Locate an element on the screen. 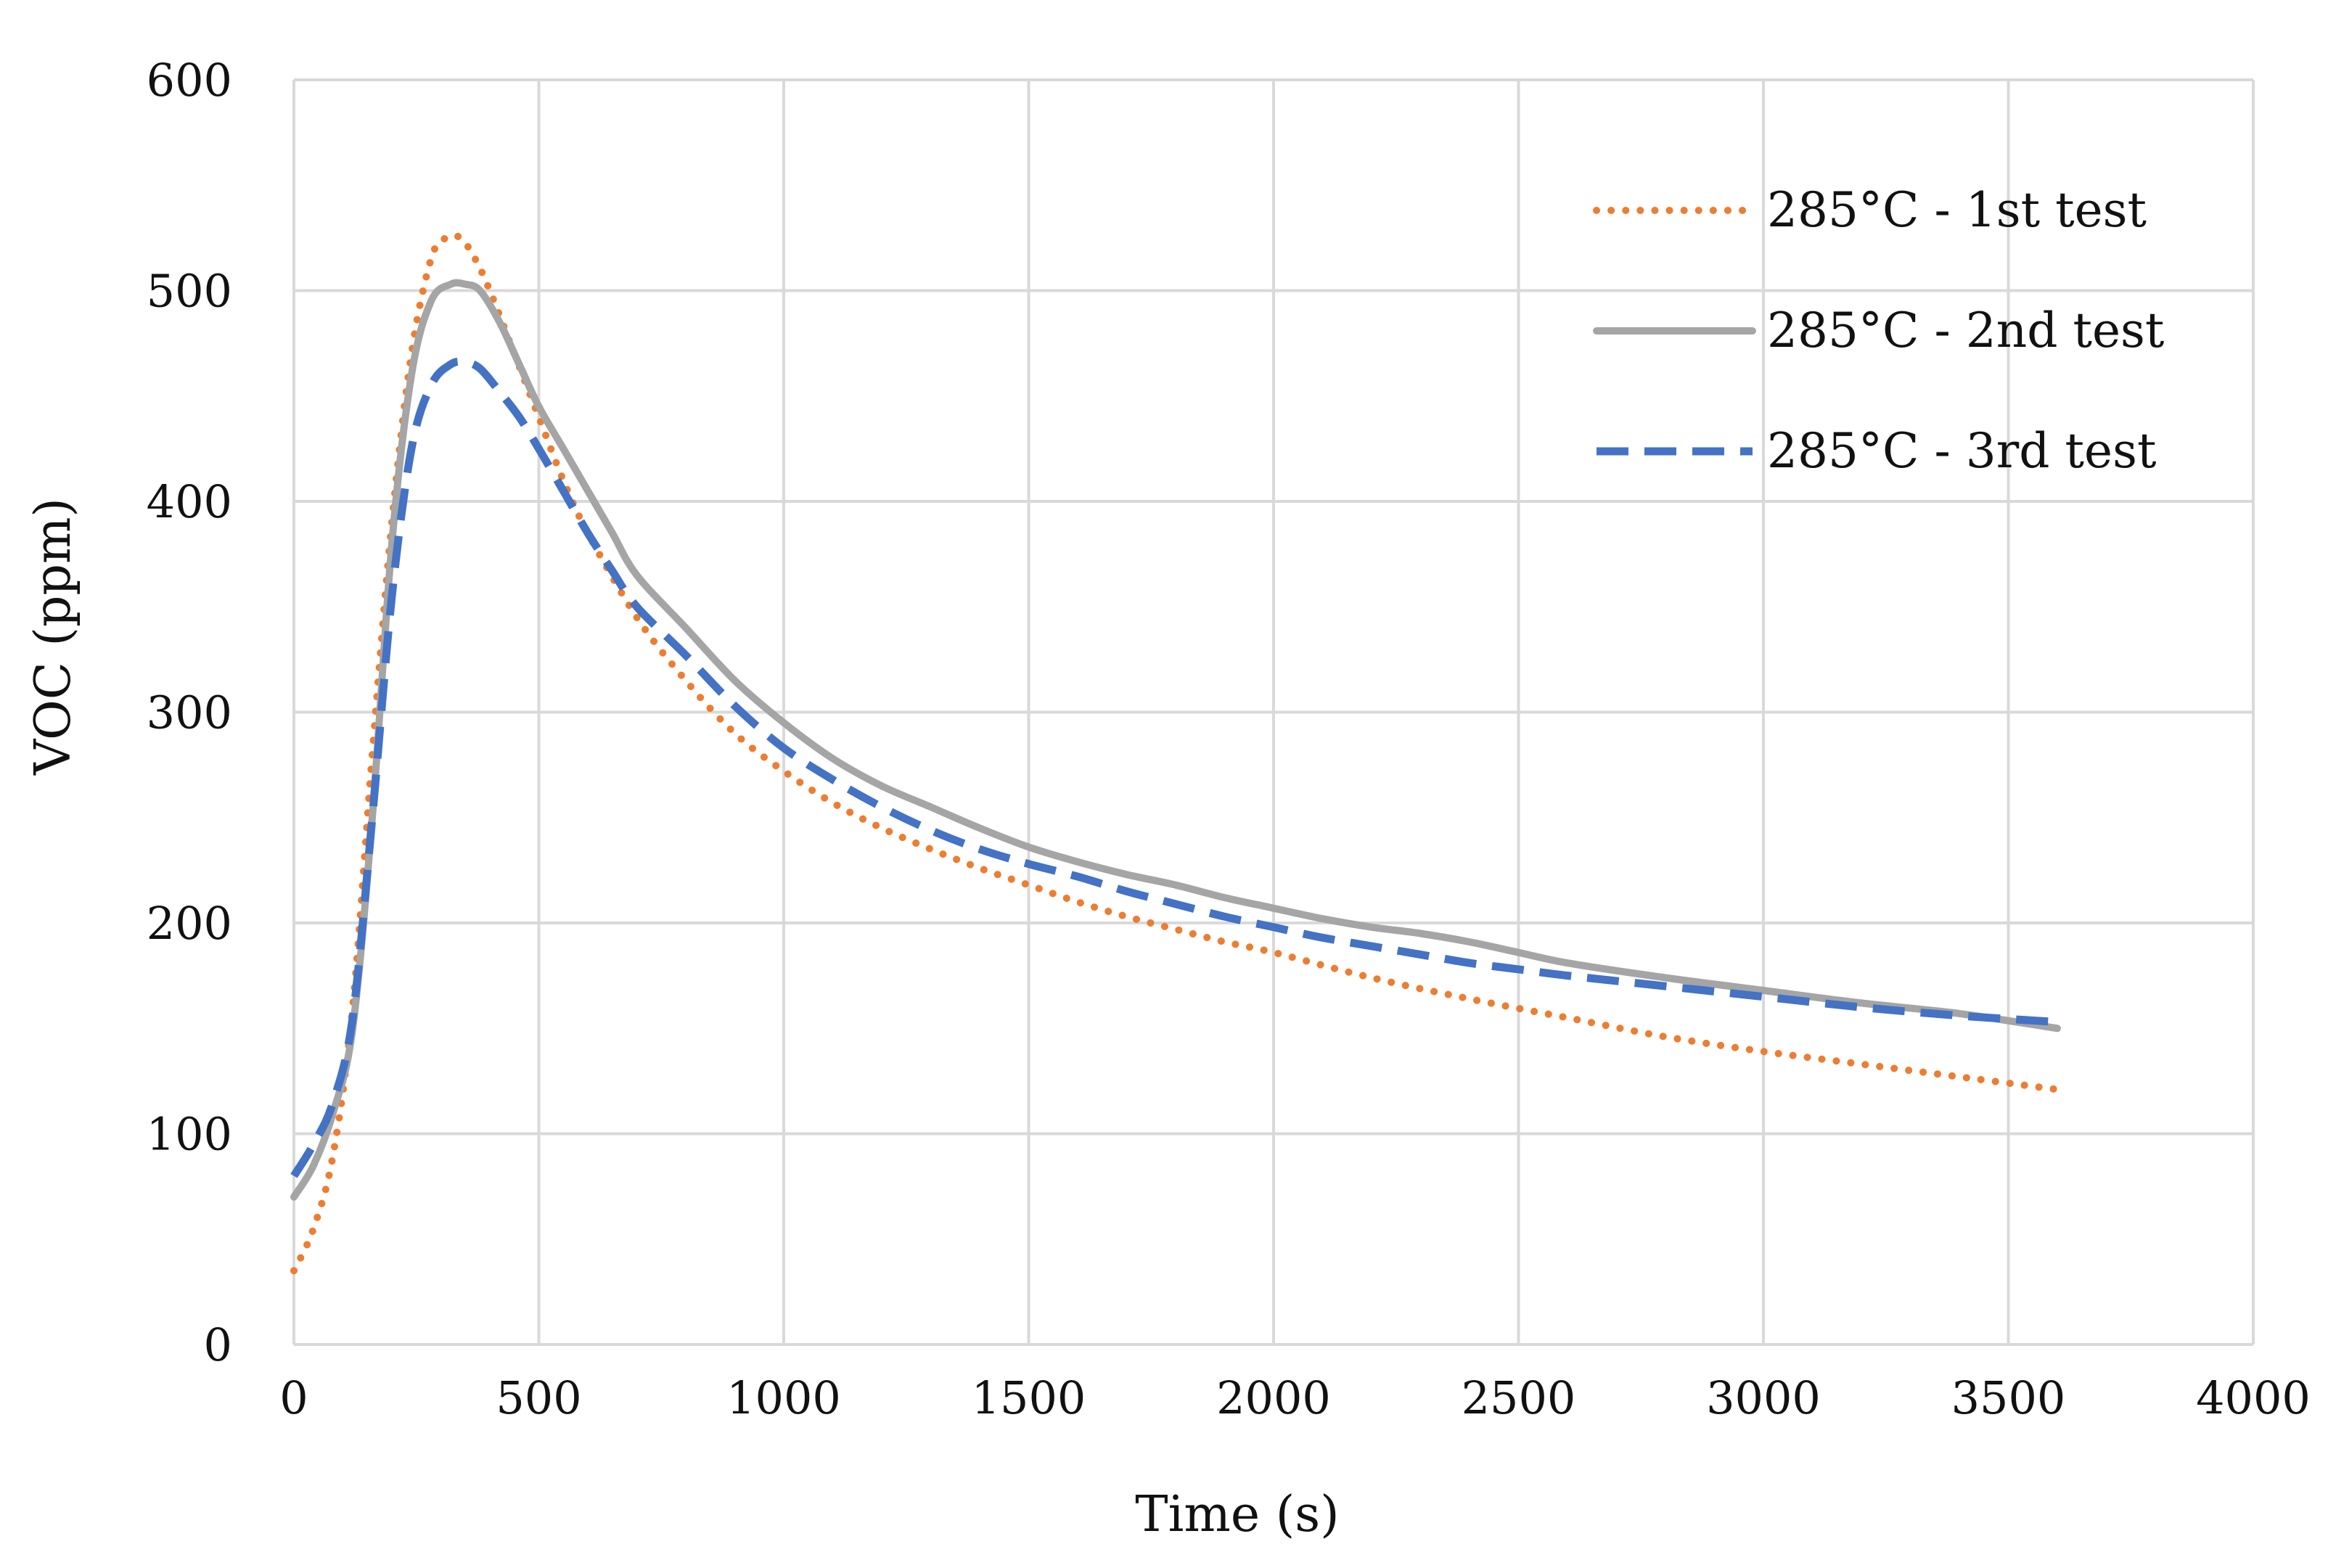 The width and height of the screenshot is (2328, 1568). x-tick-label: 500 is located at coordinates (538, 1397).